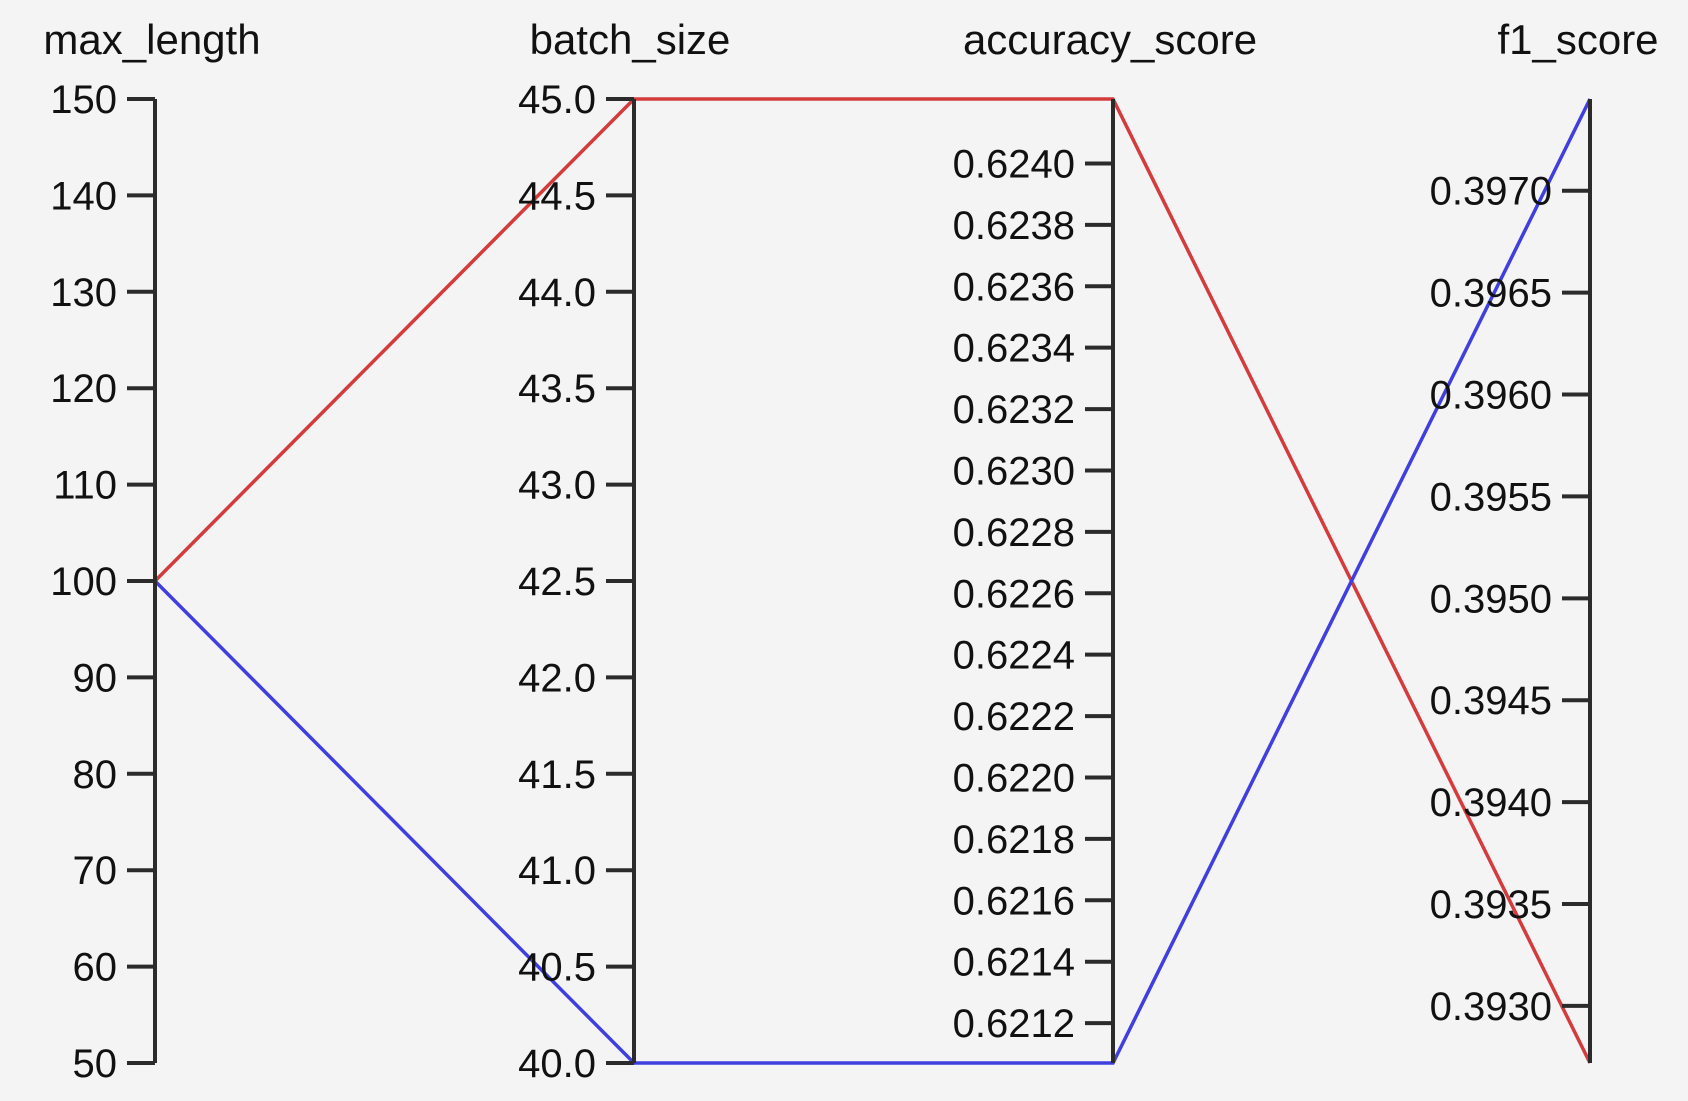  Describe the element at coordinates (1491, 1007) in the screenshot. I see `tick-label: 0.3930` at that location.